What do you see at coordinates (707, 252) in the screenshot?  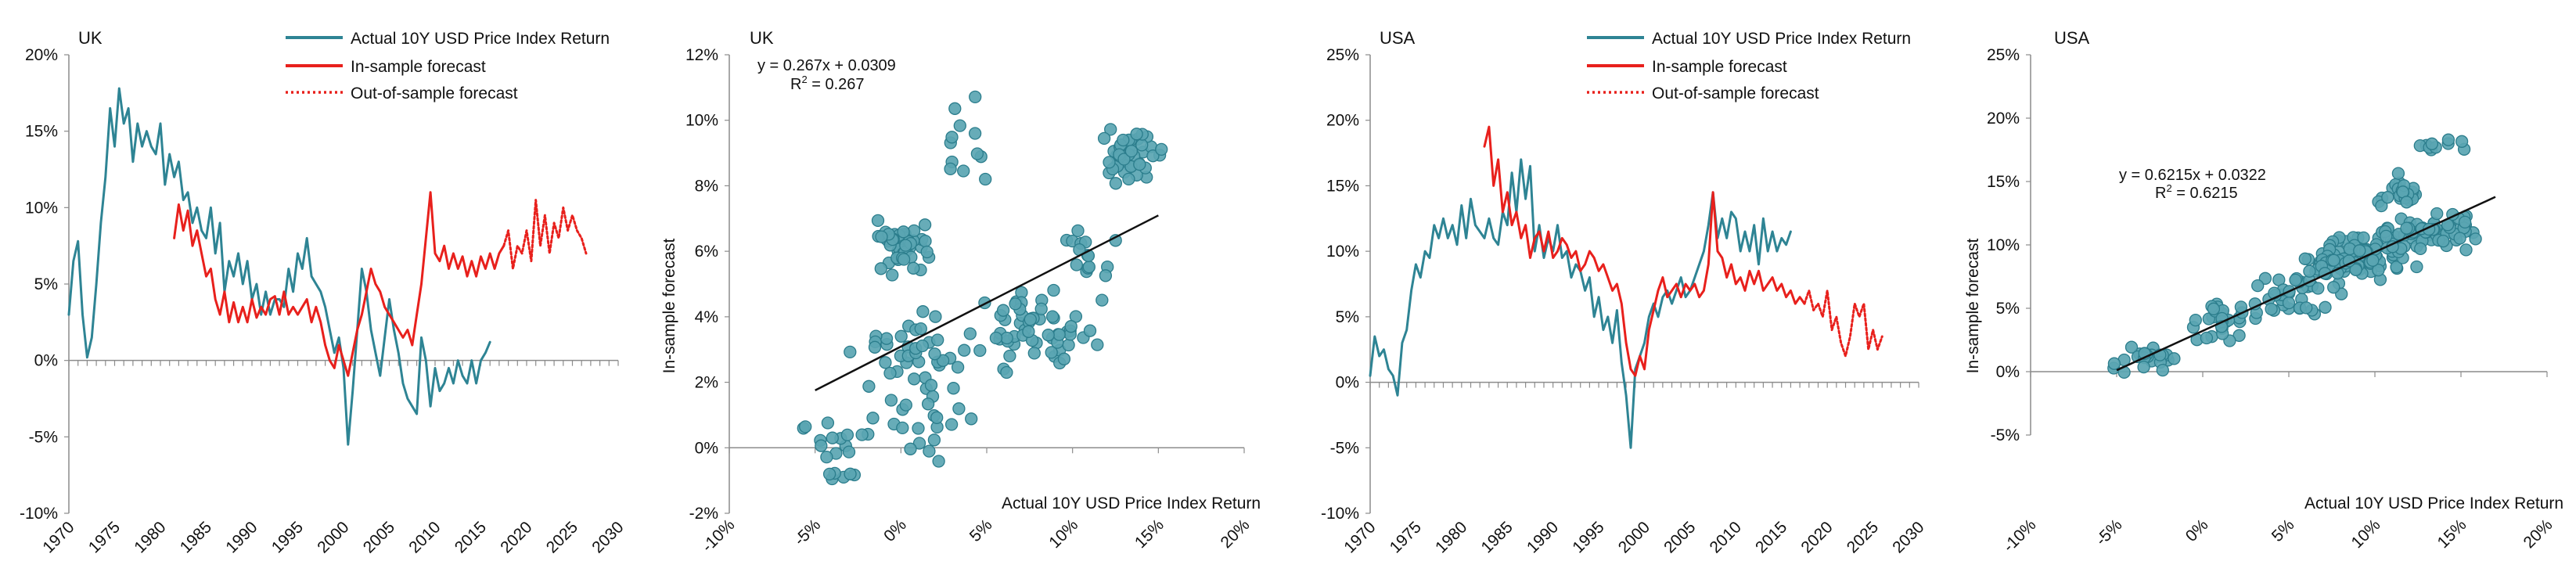 I see `y-tick-label: 6%` at bounding box center [707, 252].